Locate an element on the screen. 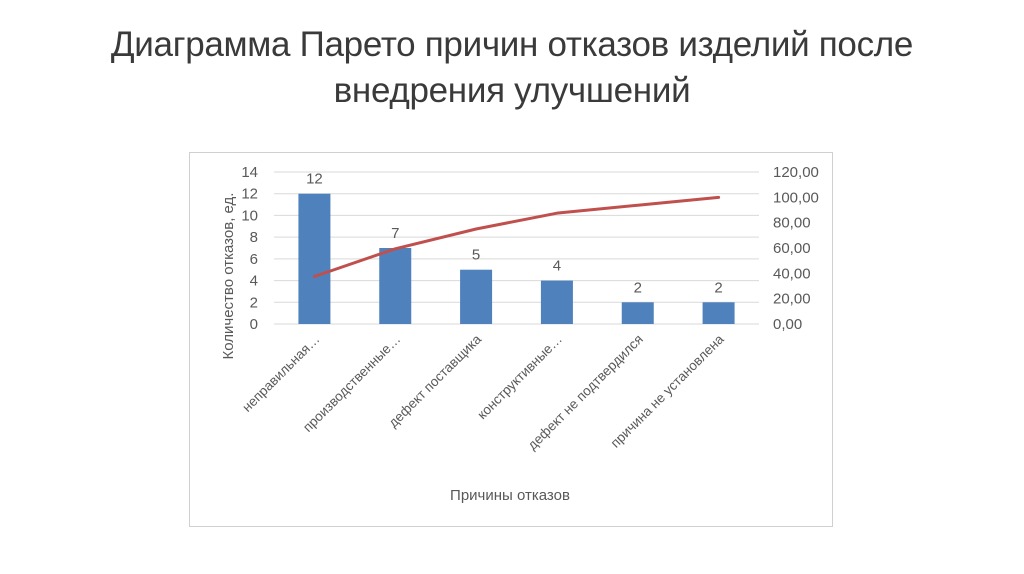  y-axis-title: Количество отказов, ед. is located at coordinates (228, 276).